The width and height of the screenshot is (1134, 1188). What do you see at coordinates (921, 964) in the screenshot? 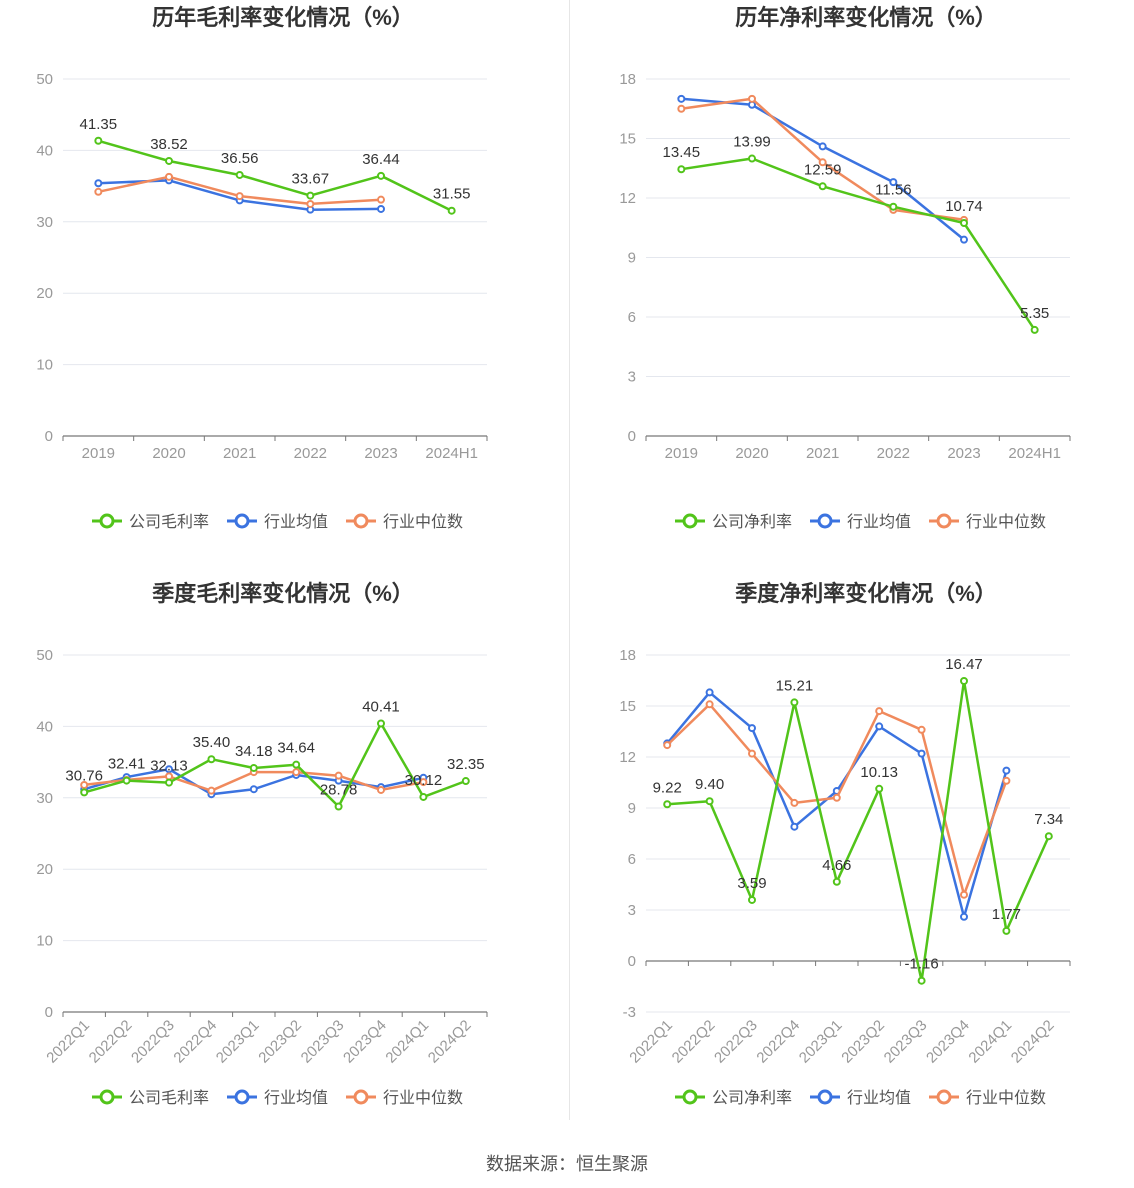
I see `data-label: -1.16` at bounding box center [921, 964].